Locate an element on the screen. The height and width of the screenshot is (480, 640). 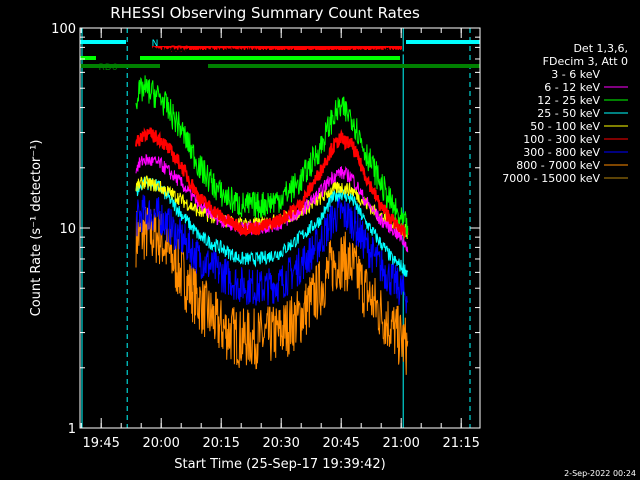
x-tick-label-20-30: 20:30 is located at coordinates (280, 443).